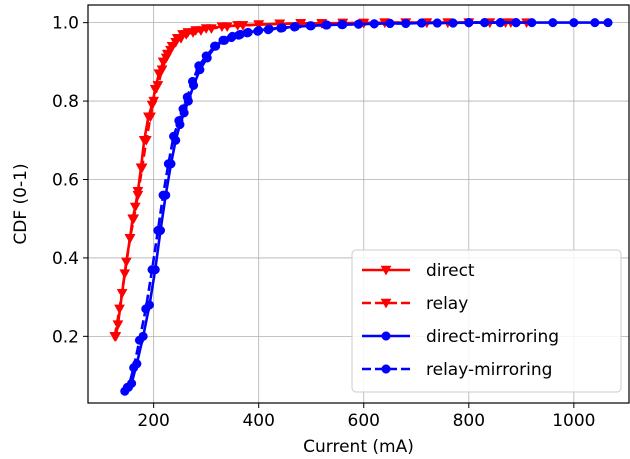 The image size is (630, 459). What do you see at coordinates (65, 337) in the screenshot?
I see `y-tick-label: 0.2` at bounding box center [65, 337].